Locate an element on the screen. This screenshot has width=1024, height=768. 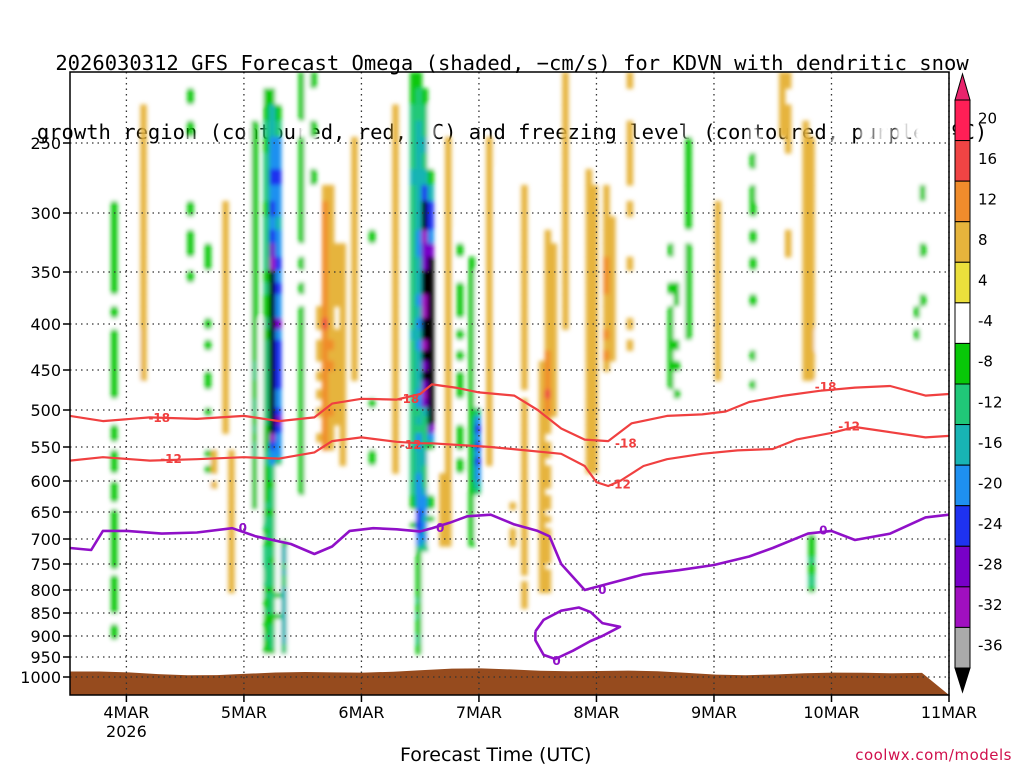
ground-surface is located at coordinates (509, 681).